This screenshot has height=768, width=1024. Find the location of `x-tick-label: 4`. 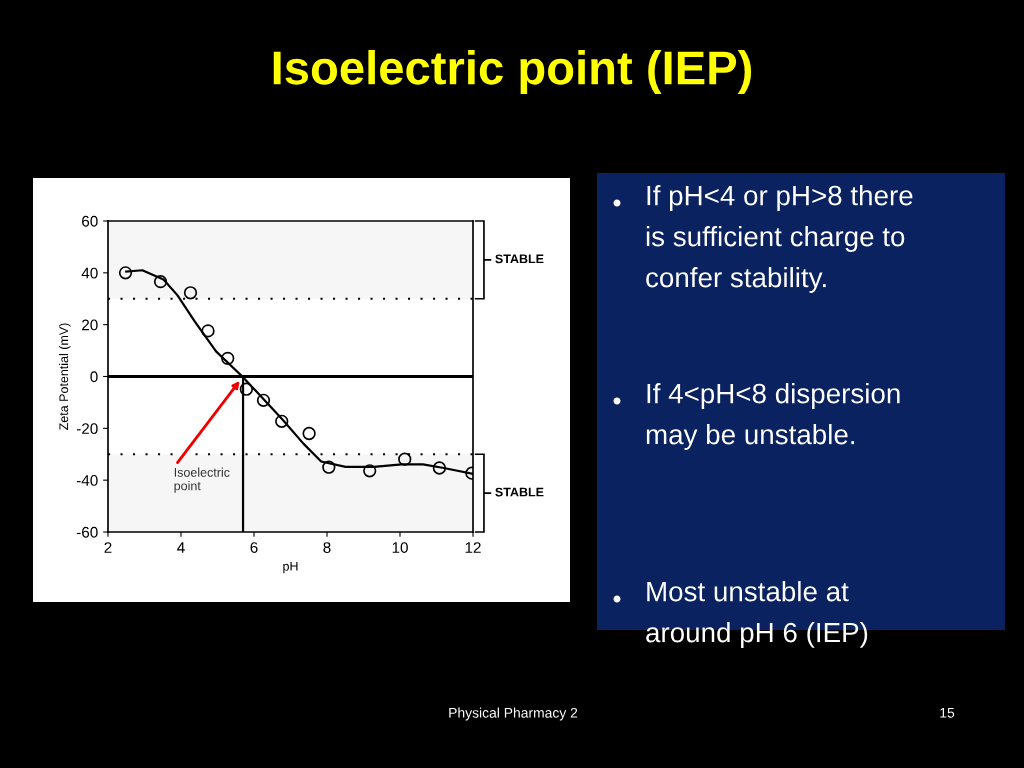

x-tick-label: 4 is located at coordinates (181, 547).